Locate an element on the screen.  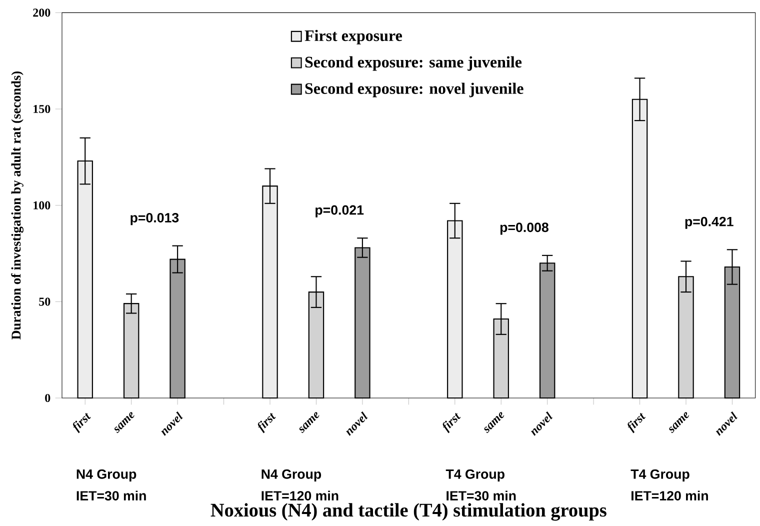
x-axis-title: Noxious (N4) and tactile (T4) stimulation groups is located at coordinates (408, 512).